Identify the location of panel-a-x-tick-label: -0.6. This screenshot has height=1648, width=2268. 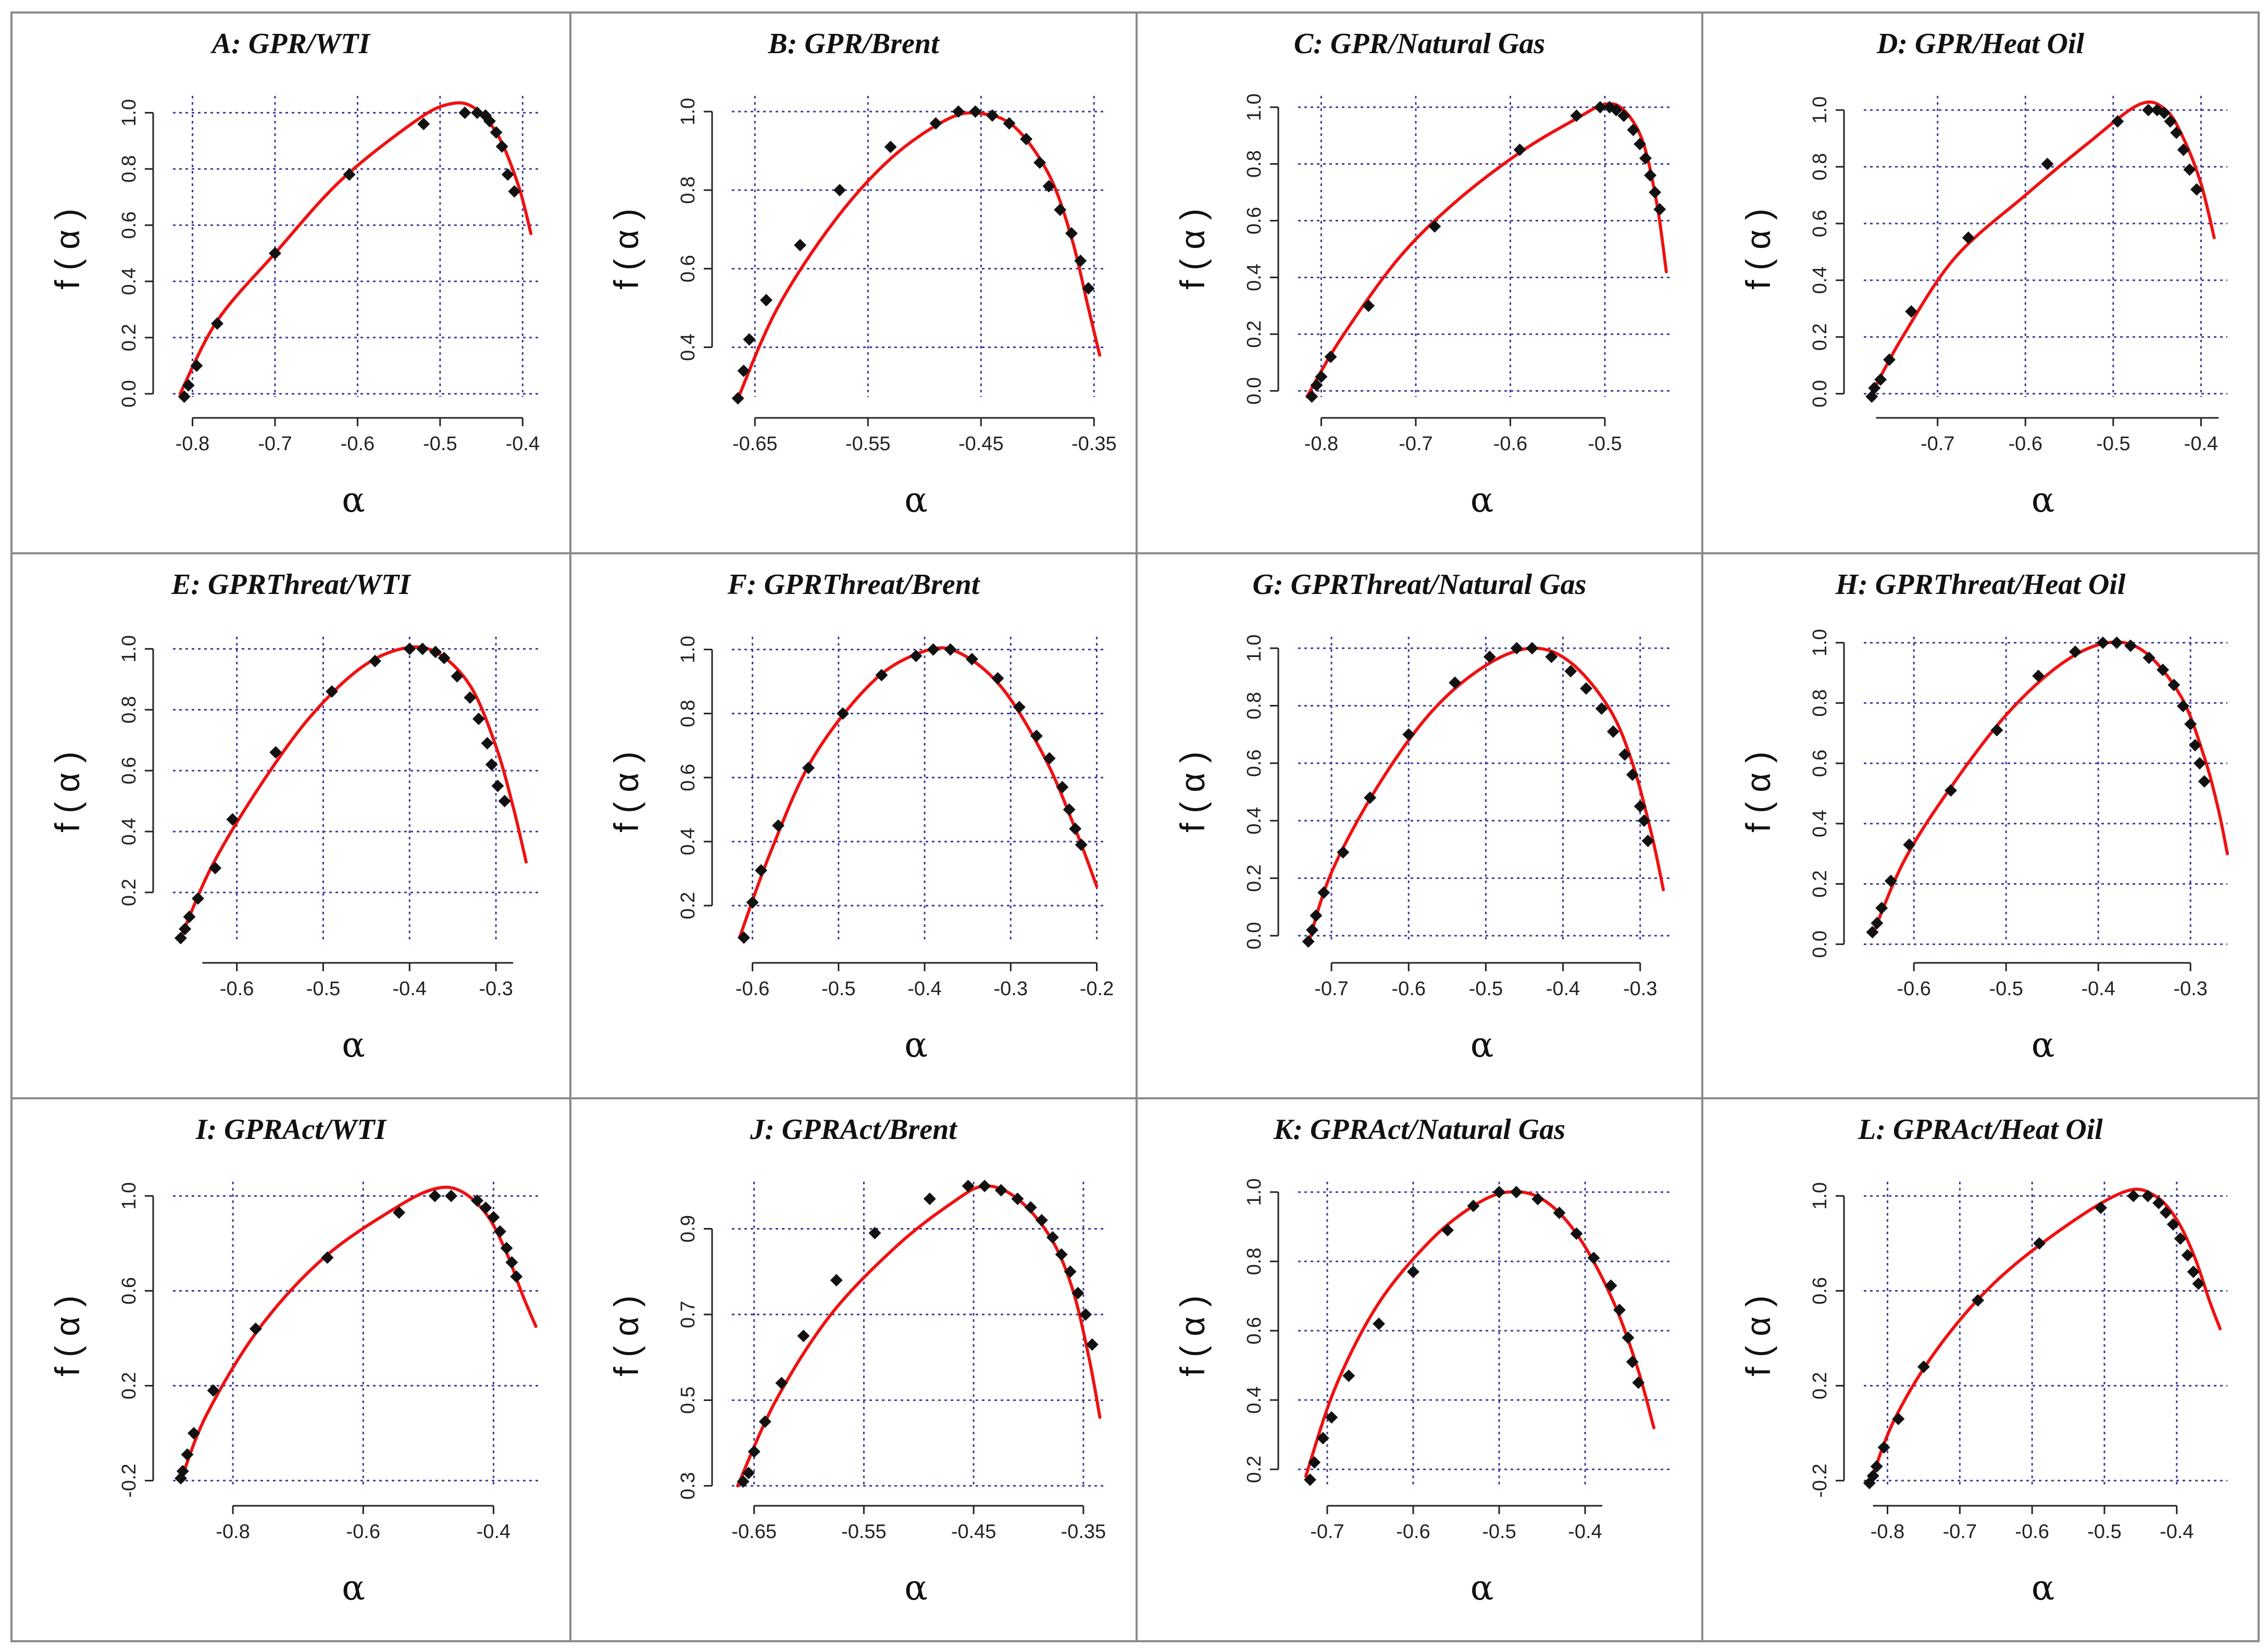
(358, 444).